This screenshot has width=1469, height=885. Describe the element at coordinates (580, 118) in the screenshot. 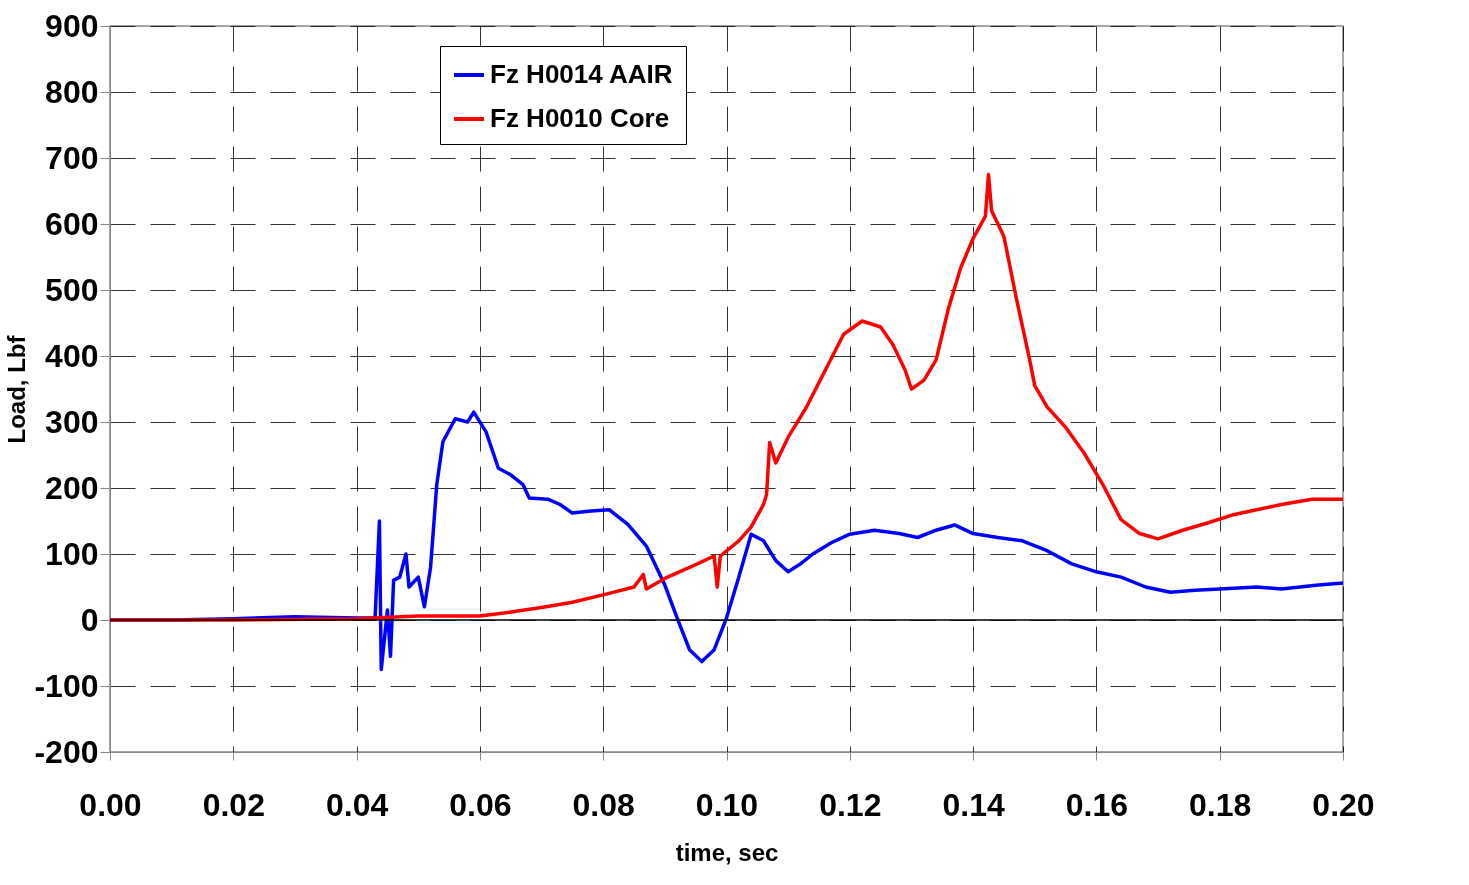

I see `legend-label: Fz H0010 Core` at that location.